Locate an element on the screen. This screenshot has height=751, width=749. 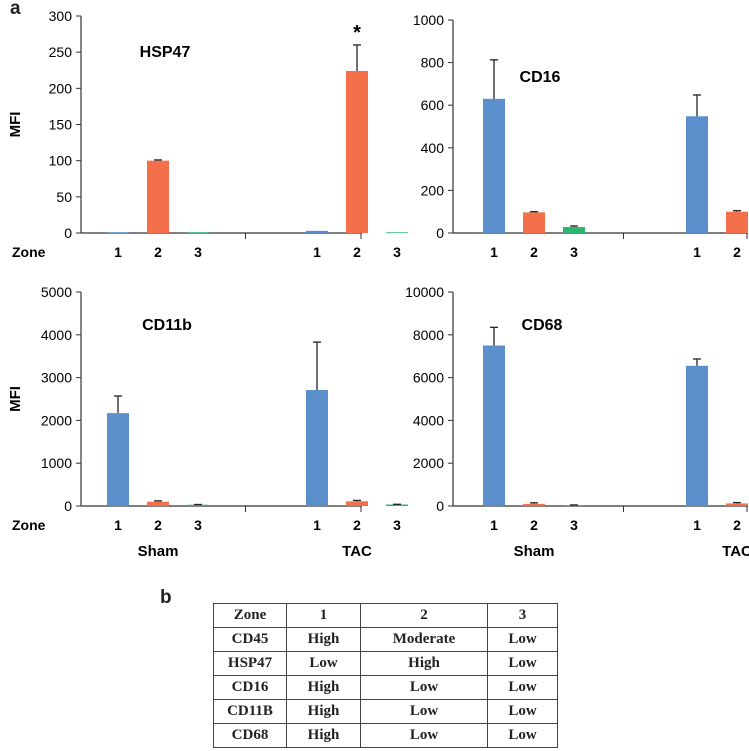
chart-title: CD11b is located at coordinates (167, 325).